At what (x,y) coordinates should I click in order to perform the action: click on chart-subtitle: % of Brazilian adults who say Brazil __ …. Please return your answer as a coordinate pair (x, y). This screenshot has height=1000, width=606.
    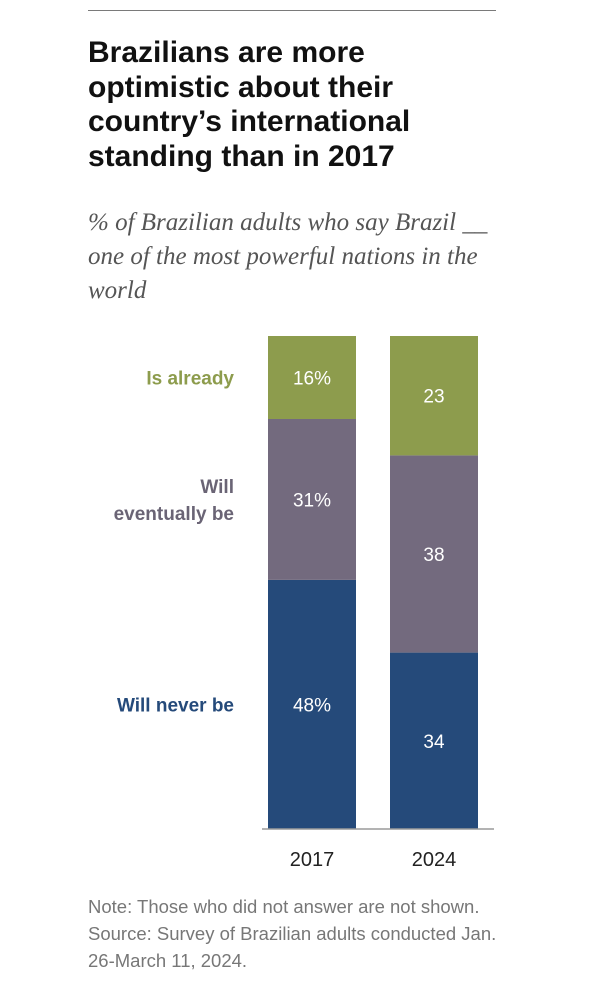
    Looking at the image, I should click on (288, 256).